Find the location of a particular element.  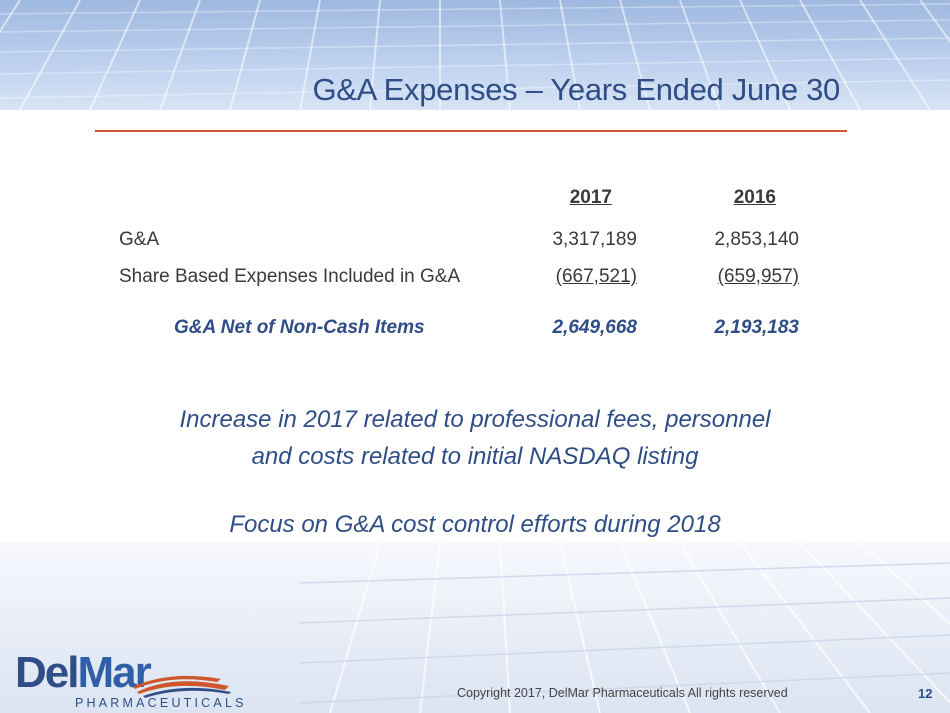

logo-subtitle: PHARMACEUTICALS is located at coordinates (161, 703).